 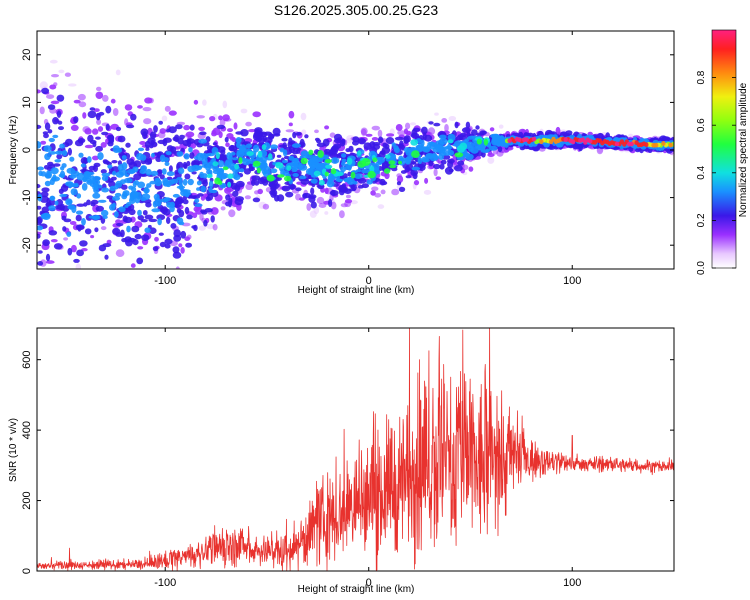 I want to click on x-tick-label: -100, so click(x=165, y=281).